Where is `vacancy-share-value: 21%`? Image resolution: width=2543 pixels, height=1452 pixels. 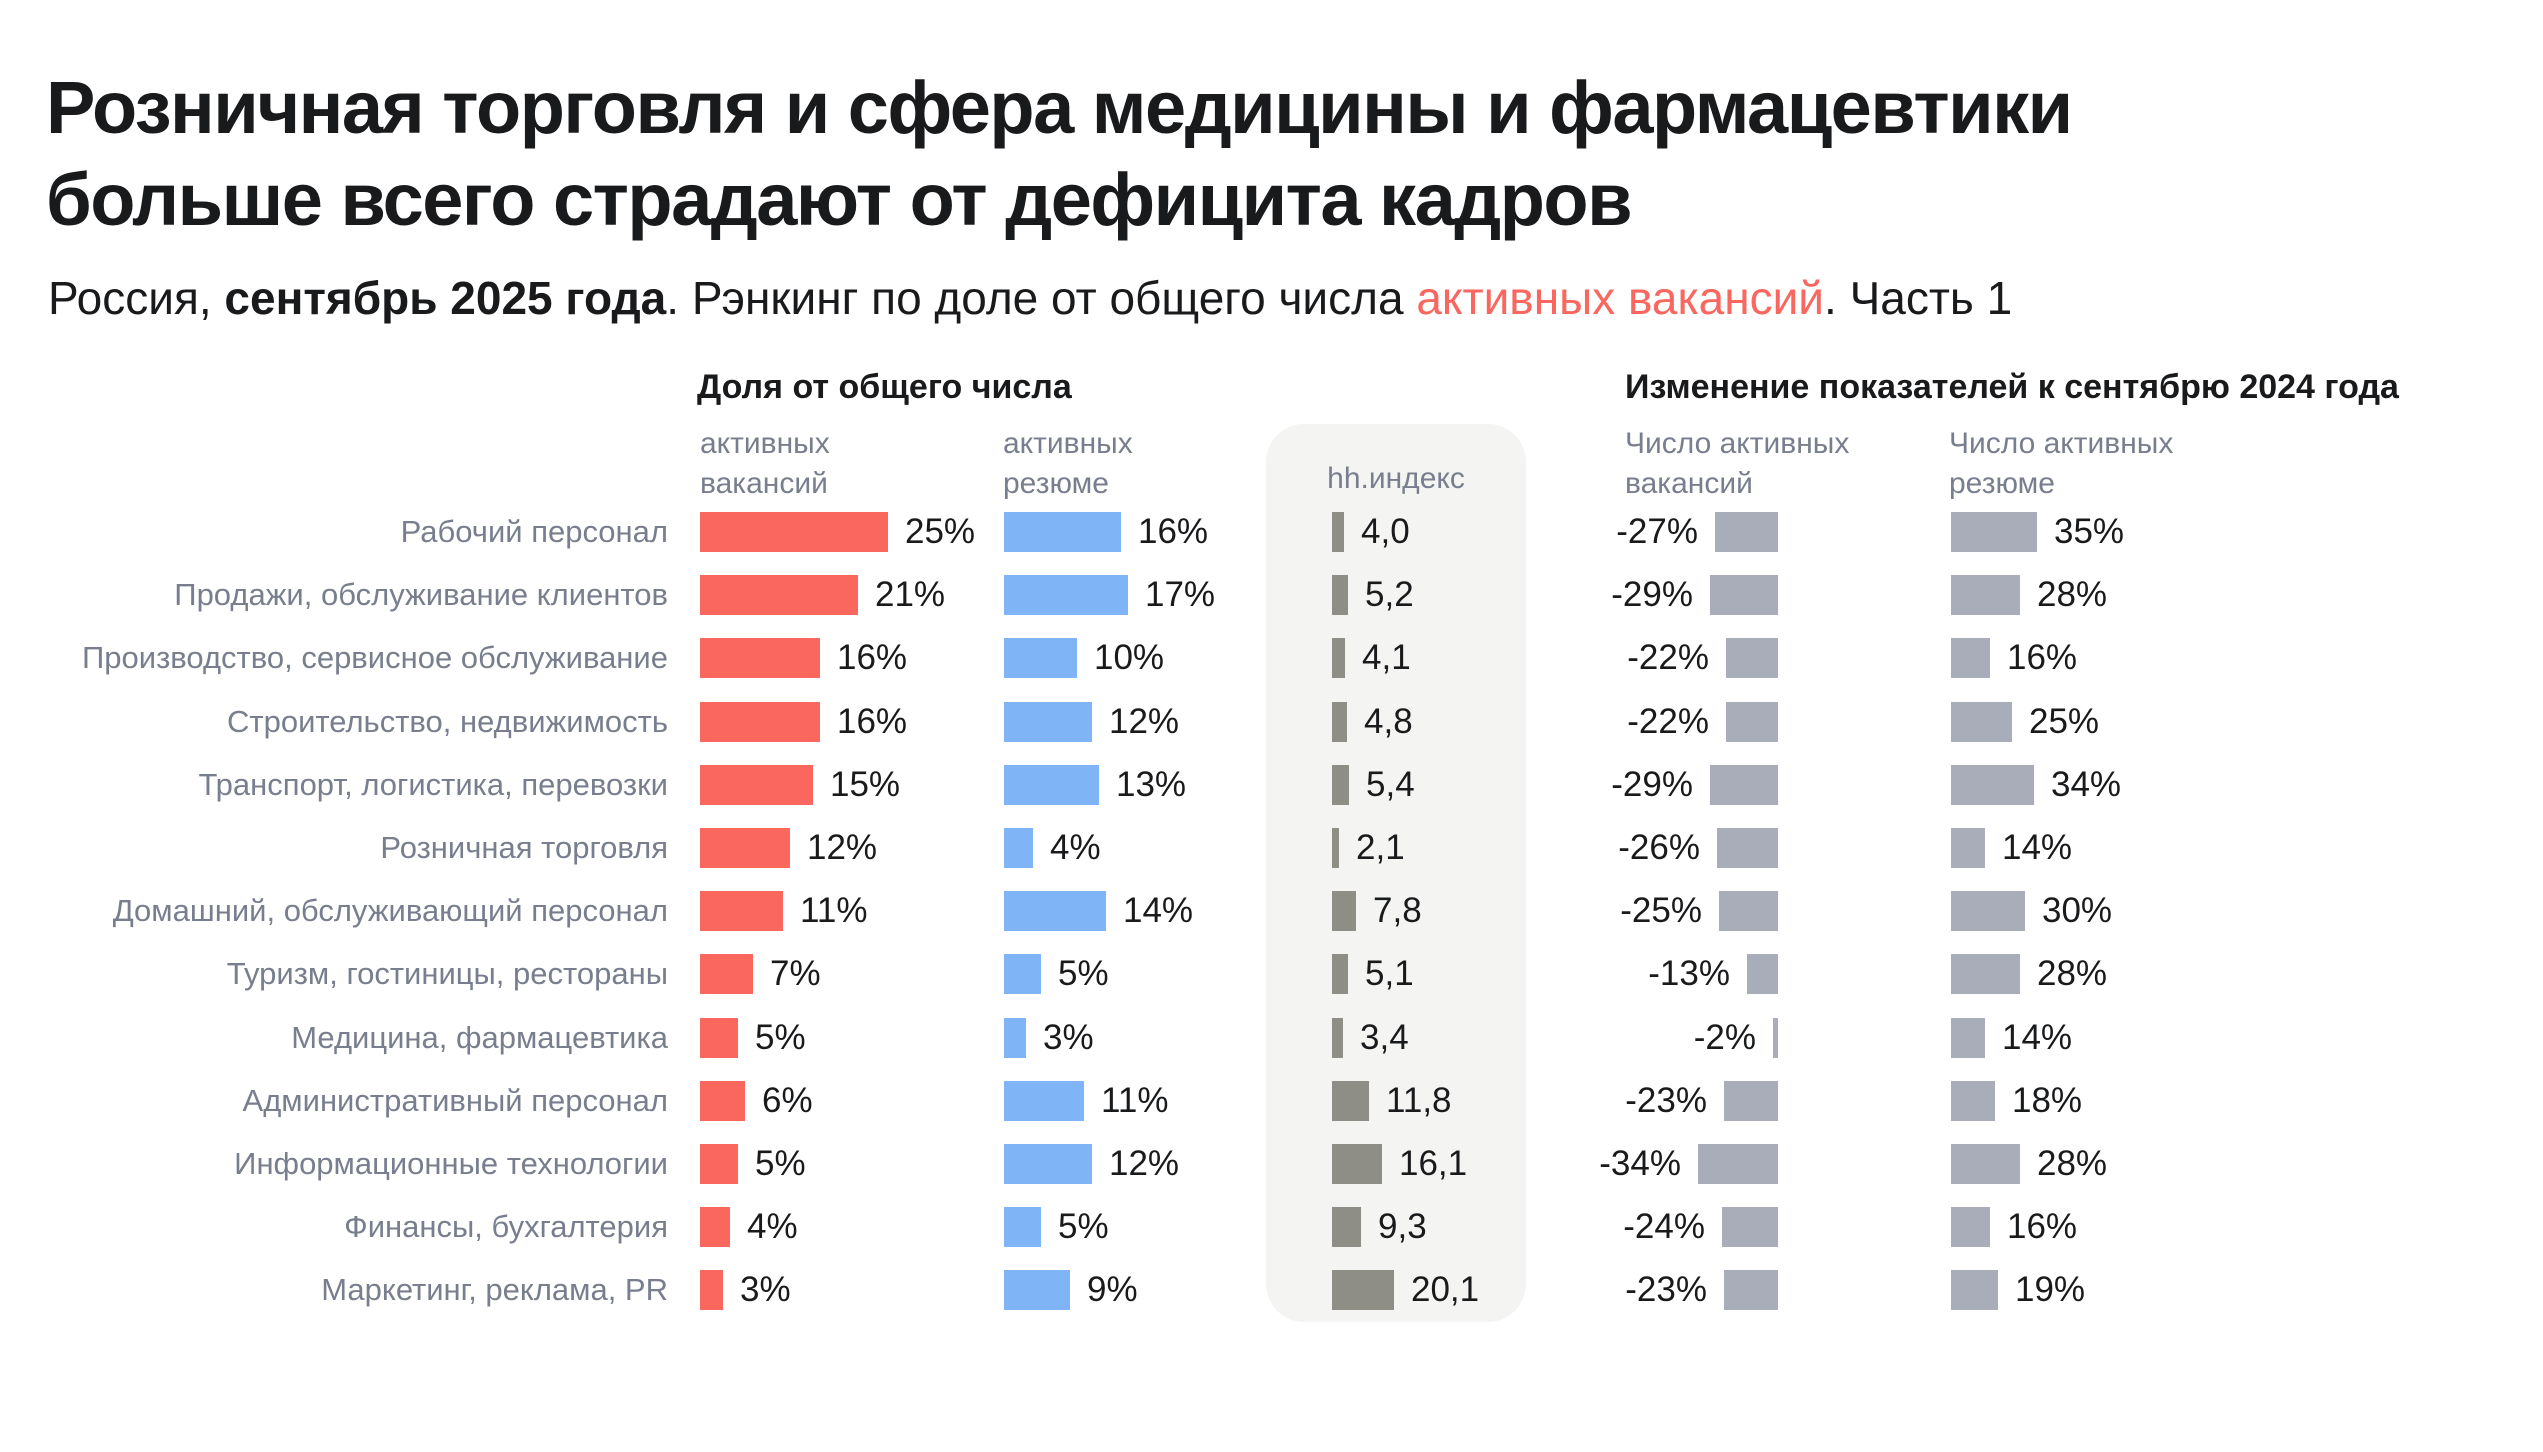 vacancy-share-value: 21% is located at coordinates (910, 594).